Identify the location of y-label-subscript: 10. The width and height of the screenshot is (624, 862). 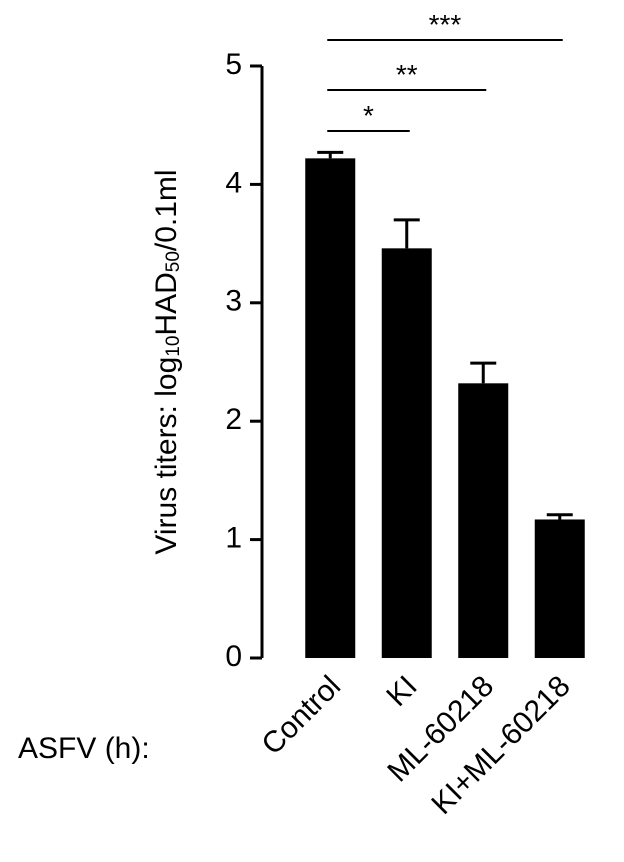
(173, 346).